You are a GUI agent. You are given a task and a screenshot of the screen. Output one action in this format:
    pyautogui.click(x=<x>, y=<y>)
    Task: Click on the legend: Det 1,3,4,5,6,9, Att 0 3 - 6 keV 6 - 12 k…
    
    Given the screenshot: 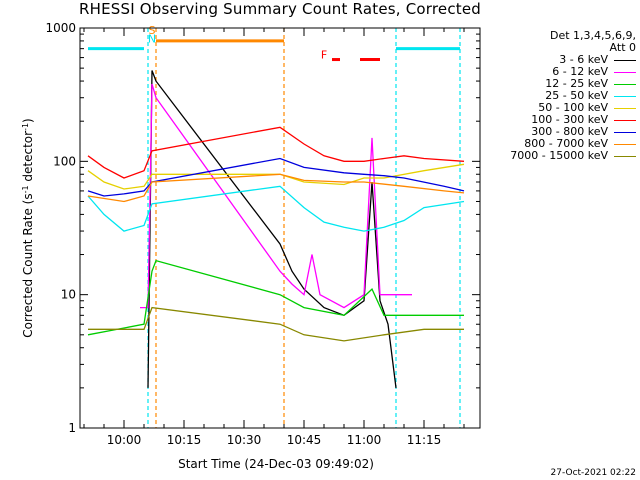 What is the action you would take?
    pyautogui.click(x=560, y=96)
    